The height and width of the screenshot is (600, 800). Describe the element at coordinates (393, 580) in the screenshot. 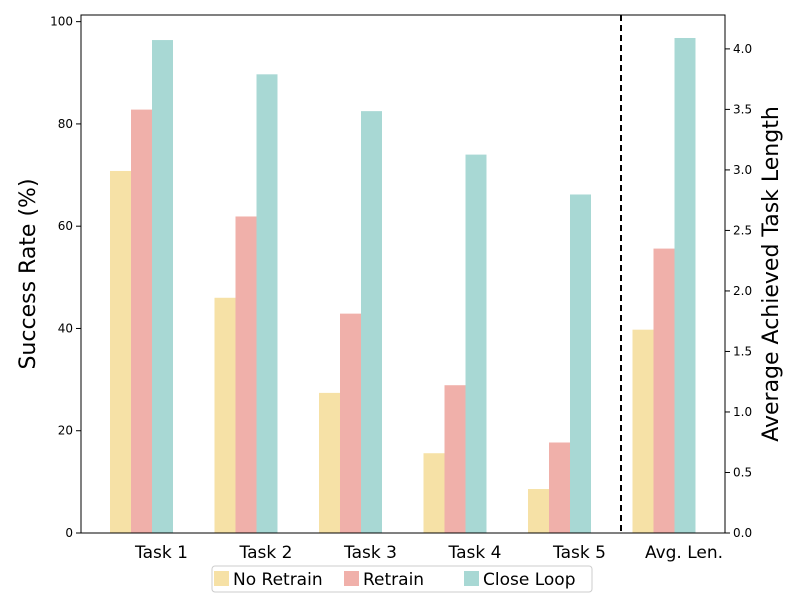

I see `legend-label-retrain: Retrain` at that location.